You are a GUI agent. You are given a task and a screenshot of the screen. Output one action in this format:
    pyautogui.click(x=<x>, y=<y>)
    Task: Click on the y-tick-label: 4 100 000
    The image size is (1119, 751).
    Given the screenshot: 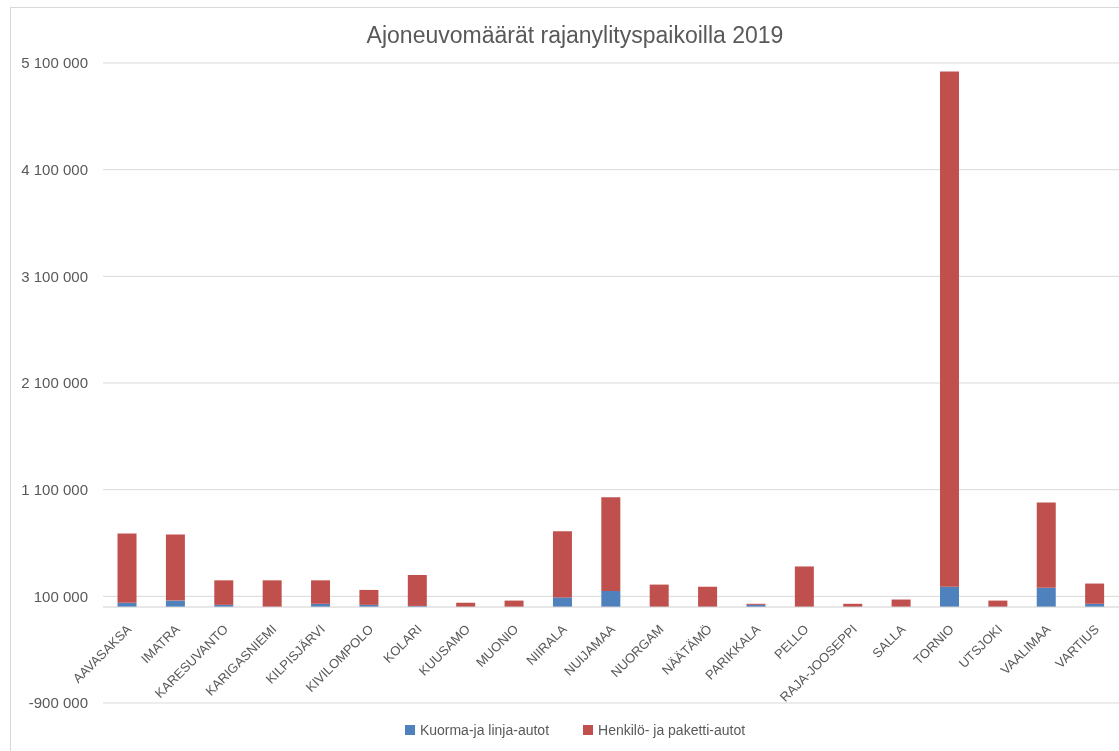 What is the action you would take?
    pyautogui.click(x=54, y=169)
    